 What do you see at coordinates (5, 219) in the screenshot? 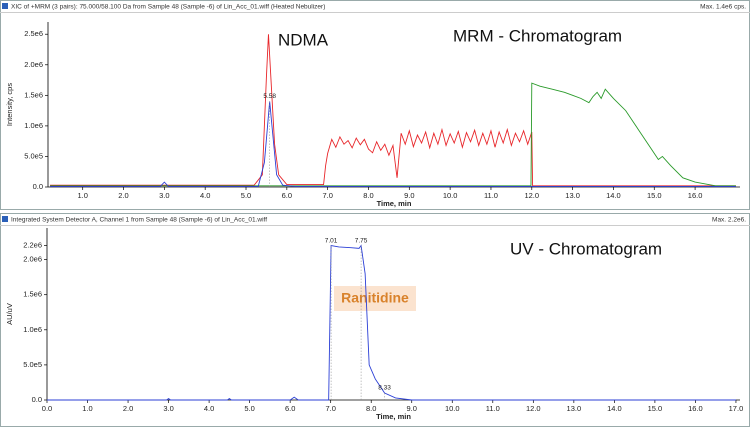
I see `bottom-header-icon` at bounding box center [5, 219].